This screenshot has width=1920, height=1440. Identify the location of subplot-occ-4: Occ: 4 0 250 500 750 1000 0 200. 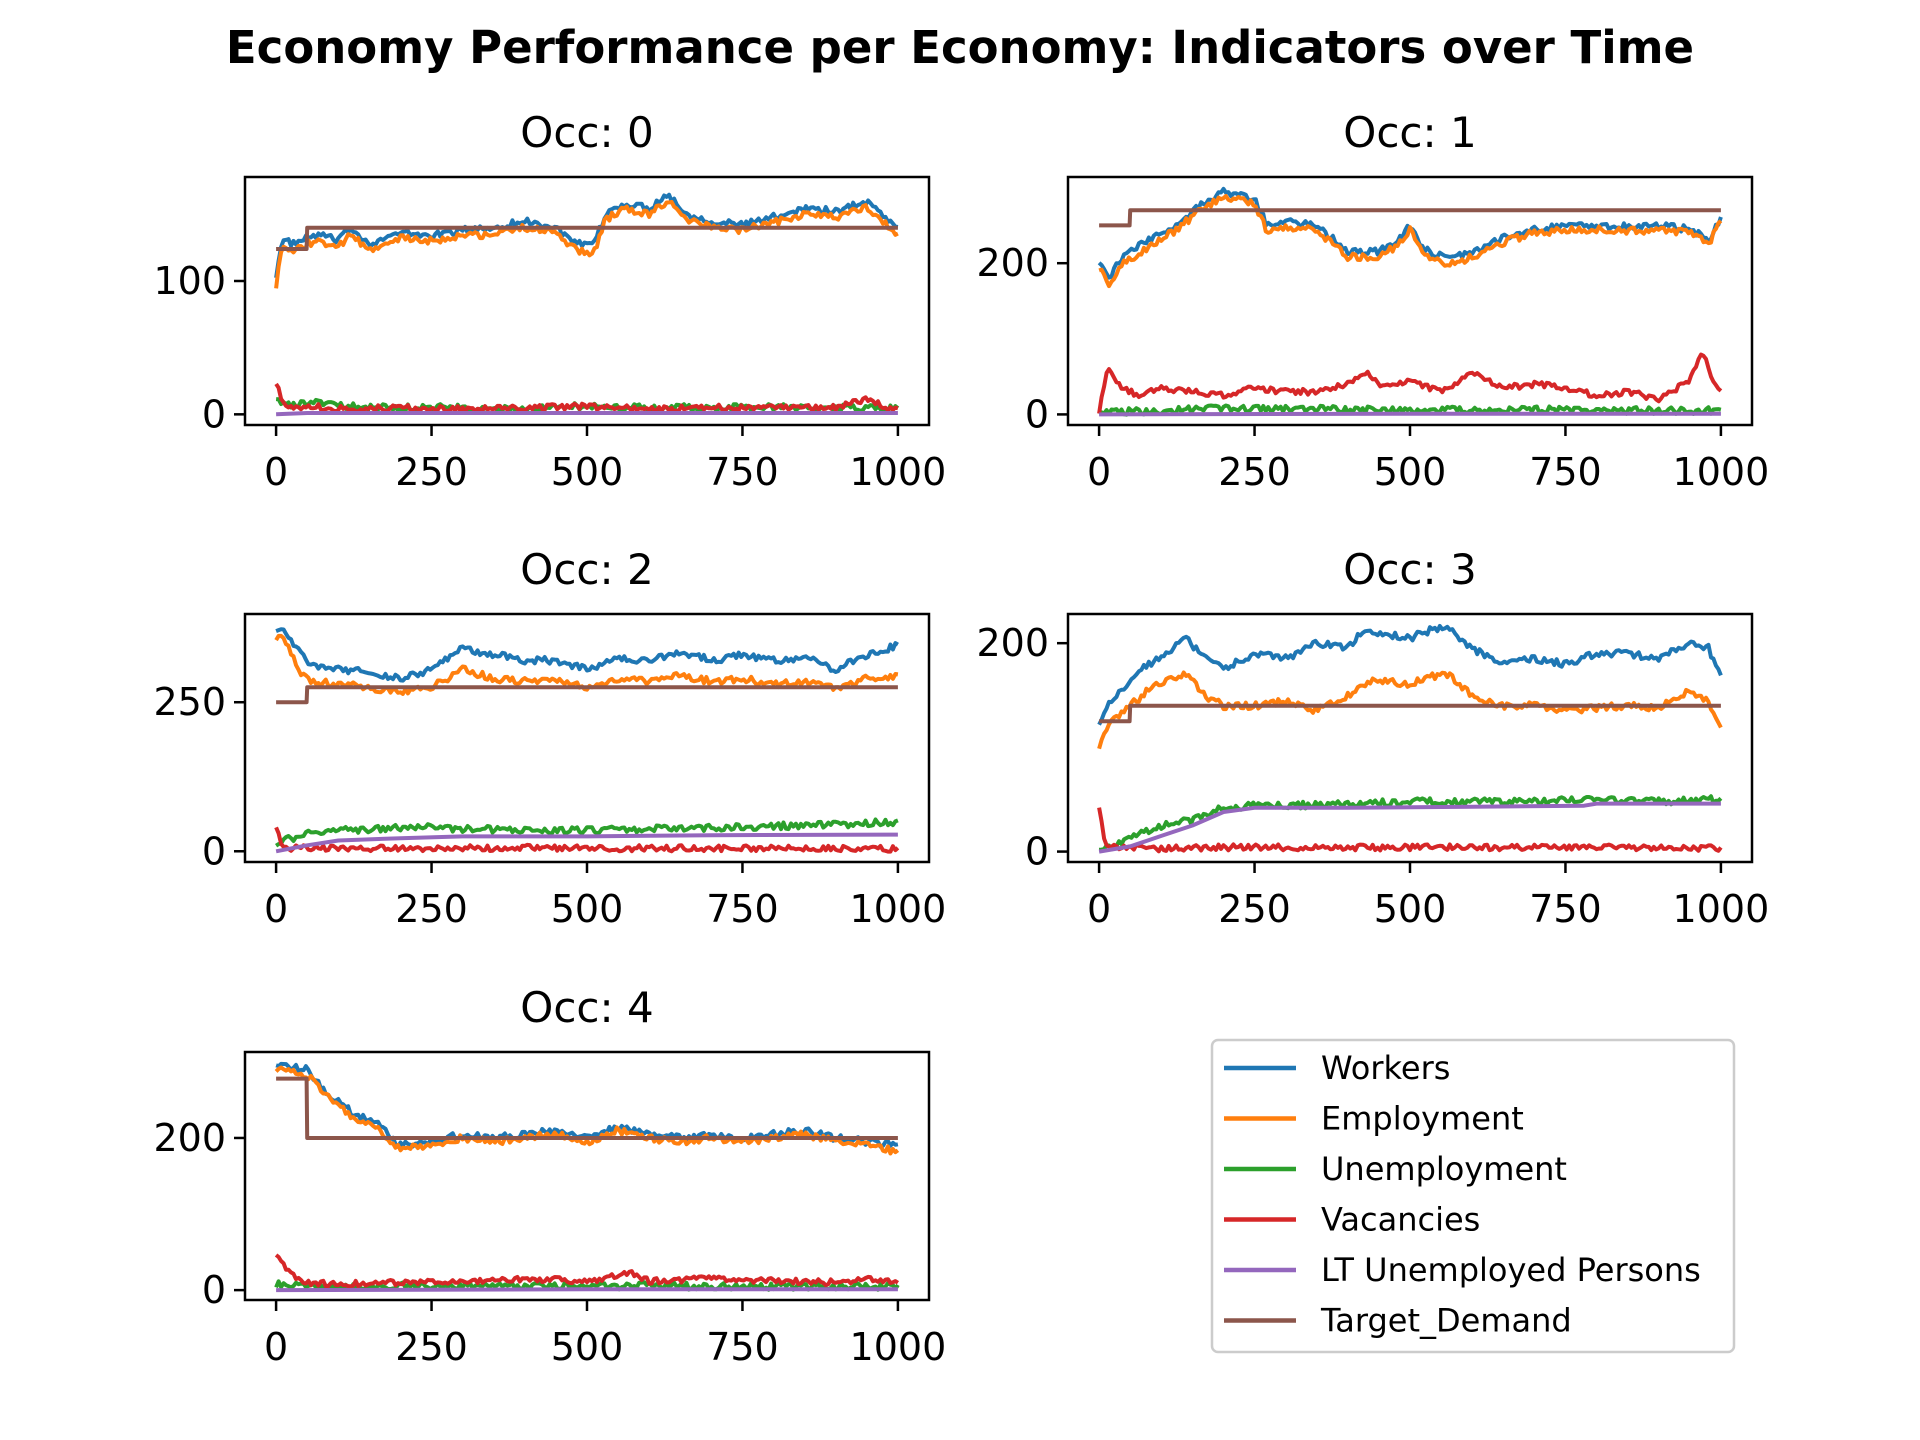
(549, 1176).